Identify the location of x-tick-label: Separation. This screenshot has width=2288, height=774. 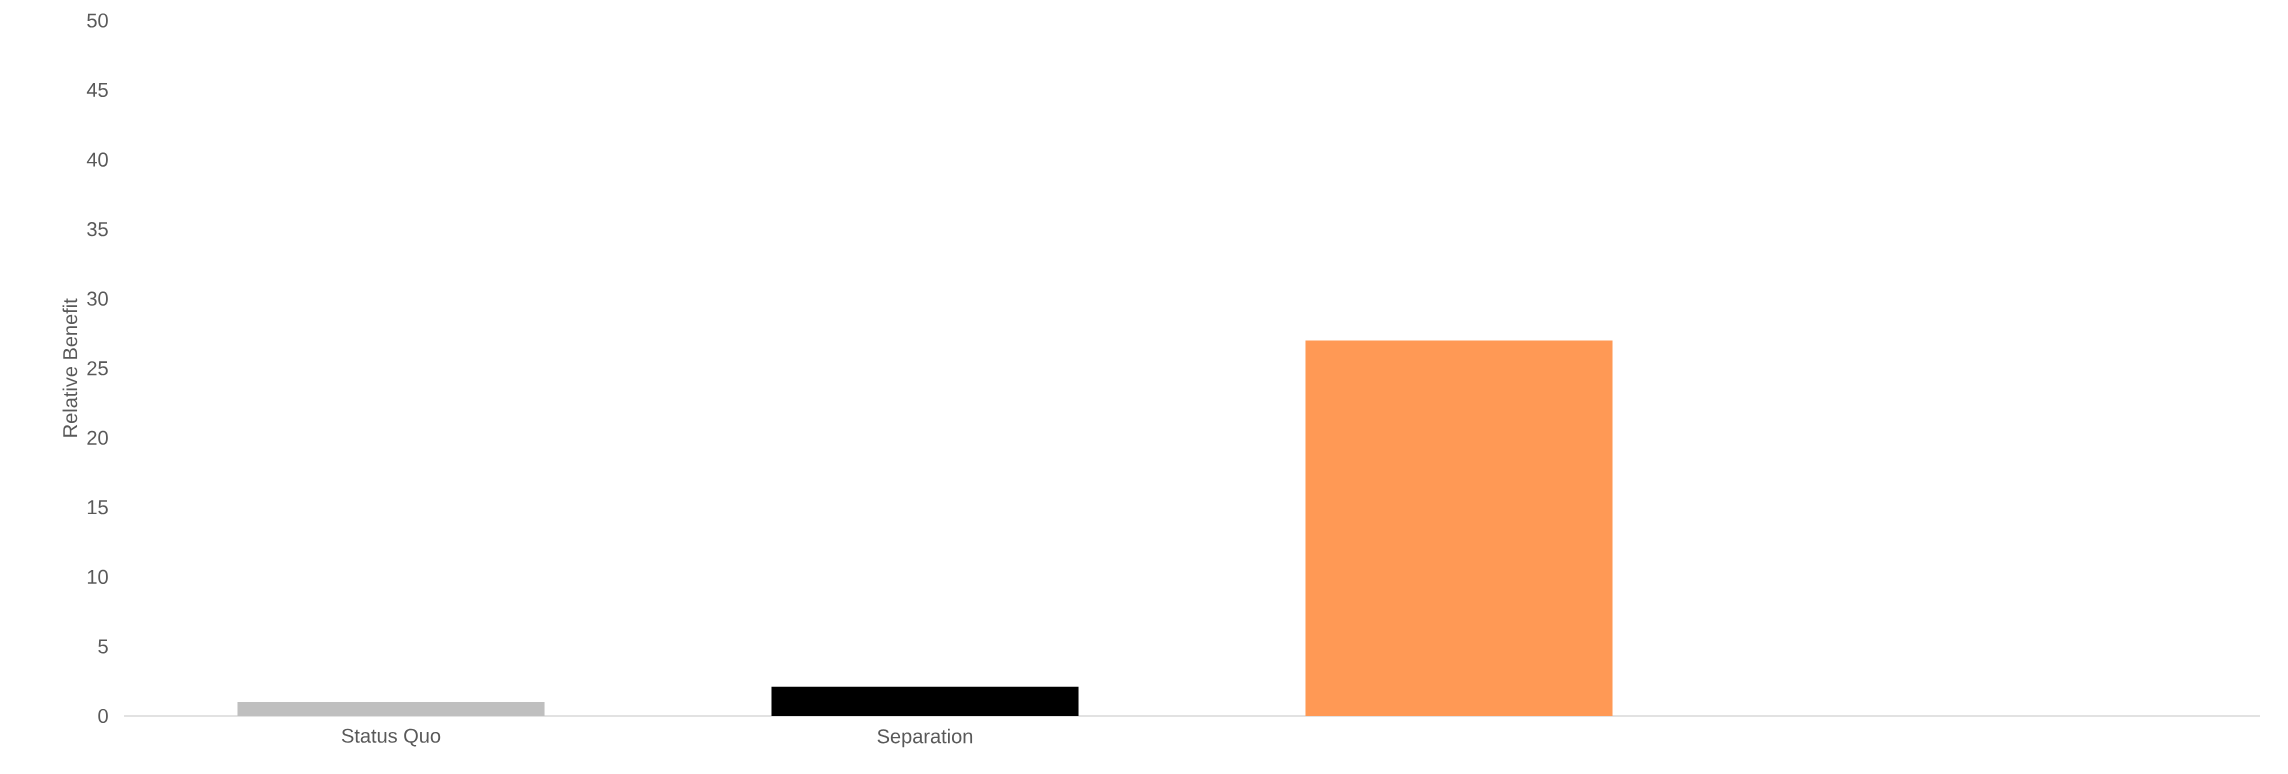
(925, 738).